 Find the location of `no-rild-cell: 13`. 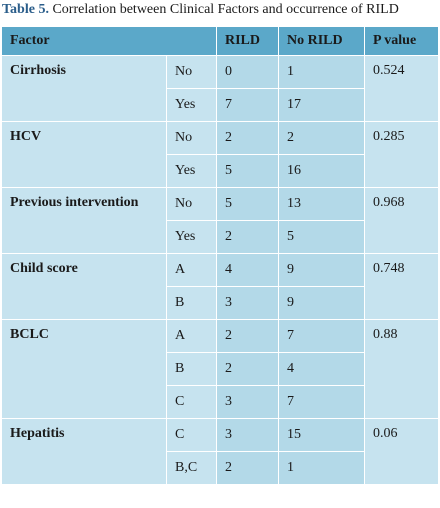

no-rild-cell: 13 is located at coordinates (321, 204).